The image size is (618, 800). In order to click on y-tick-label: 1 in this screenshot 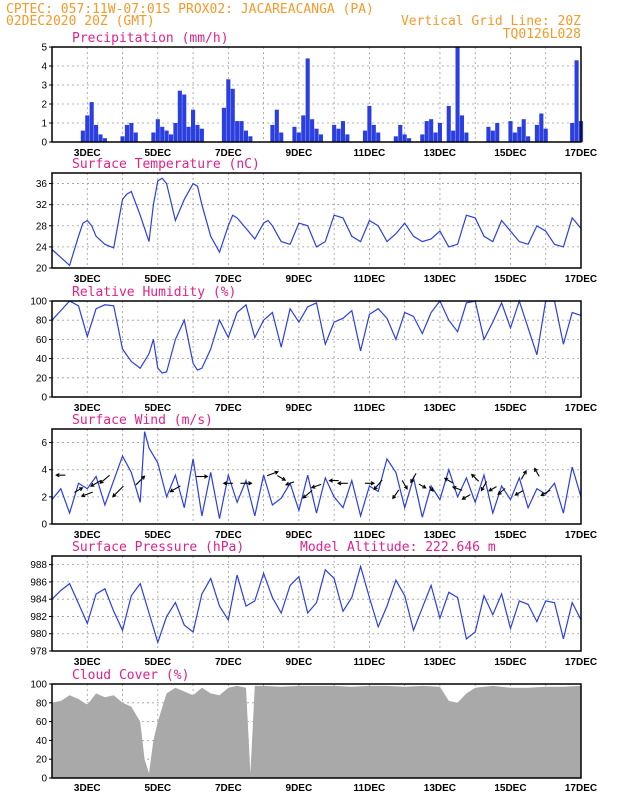, I will do `click(44, 124)`.